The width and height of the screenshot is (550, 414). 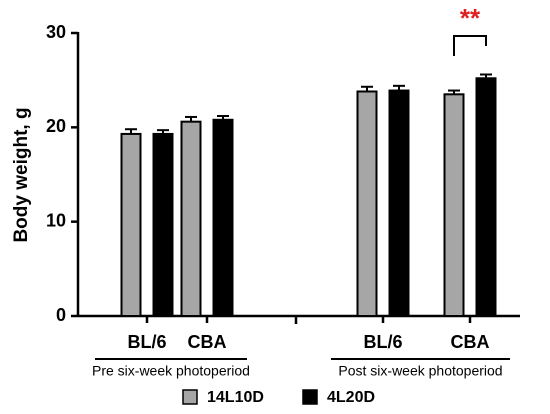 What do you see at coordinates (21, 174) in the screenshot?
I see `y-axis-label: Body weight, g` at bounding box center [21, 174].